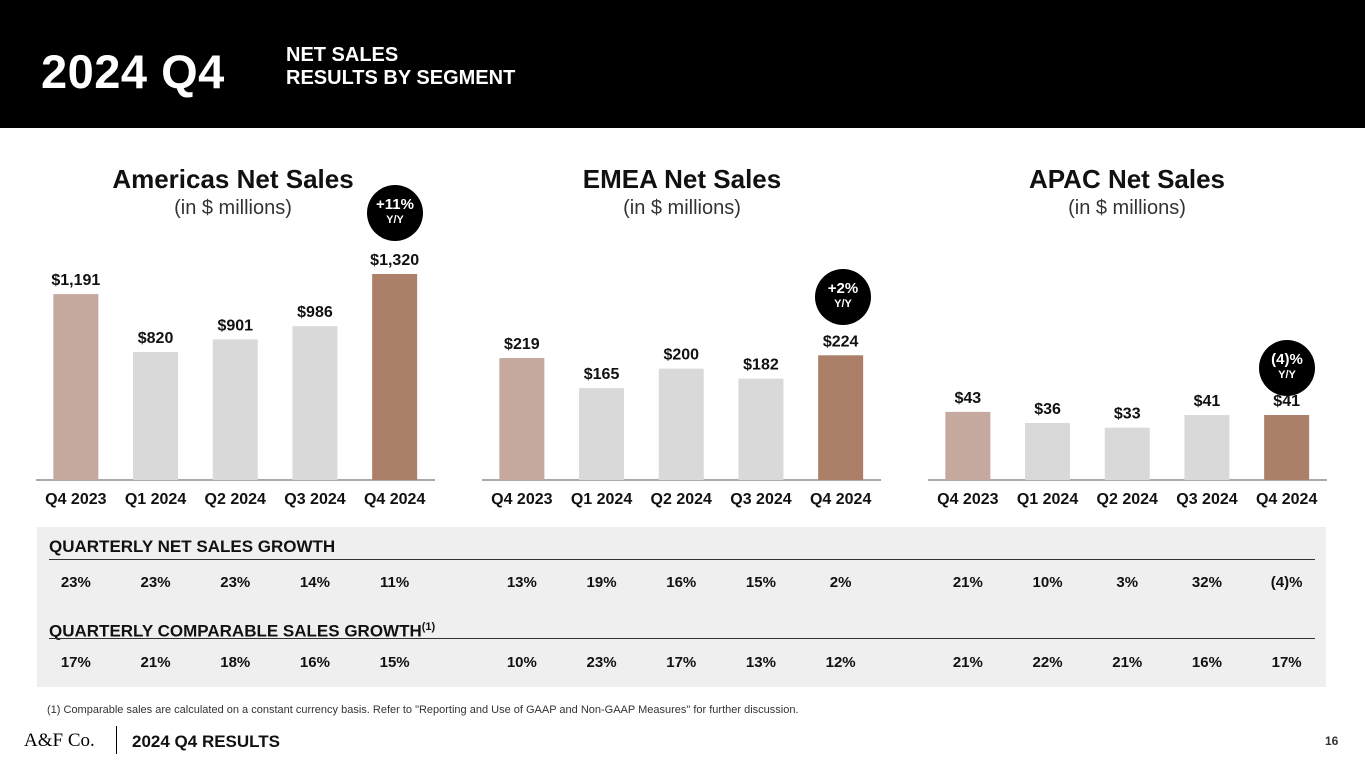 Image resolution: width=1365 pixels, height=768 pixels. What do you see at coordinates (1047, 582) in the screenshot?
I see `apac-net-sales-growth-2: 10%` at bounding box center [1047, 582].